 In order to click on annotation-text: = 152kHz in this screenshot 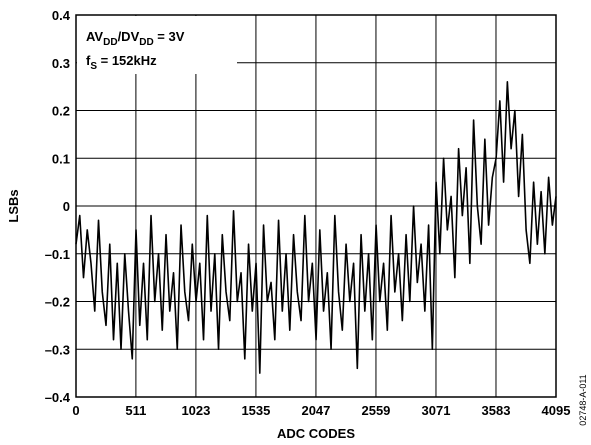, I will do `click(127, 60)`.